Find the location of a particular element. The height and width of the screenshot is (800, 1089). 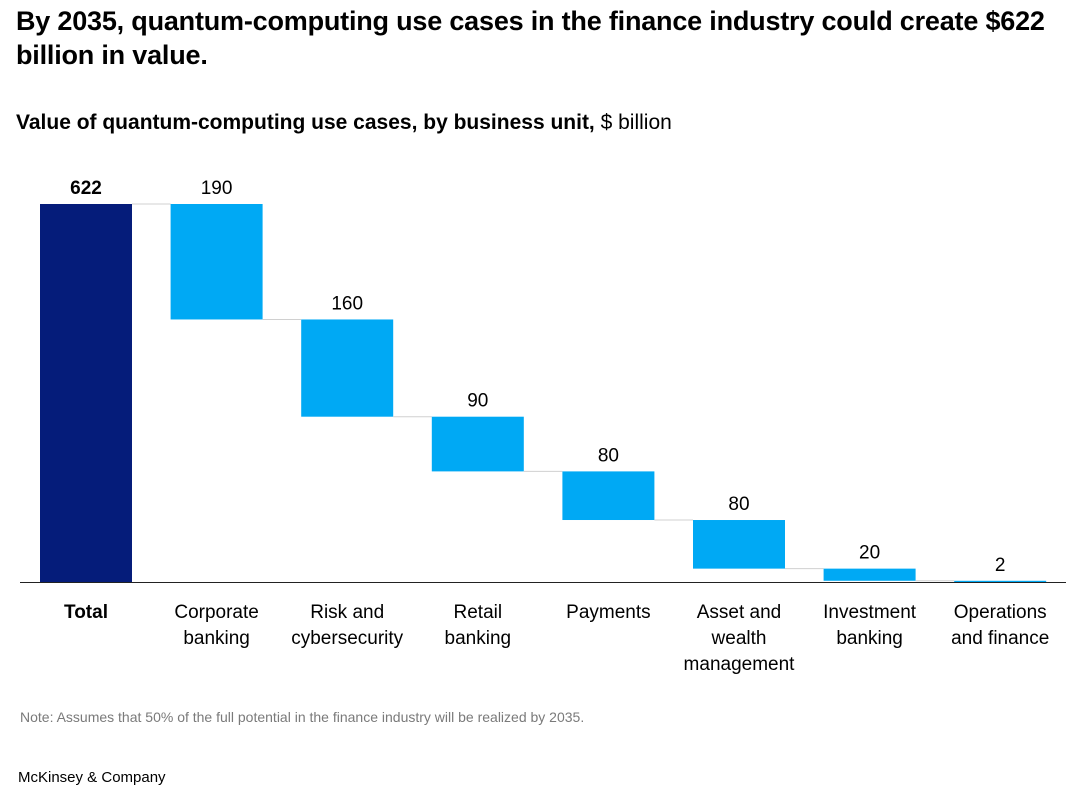

category-label-operations-and-finance: Operations and finance is located at coordinates (1000, 625).